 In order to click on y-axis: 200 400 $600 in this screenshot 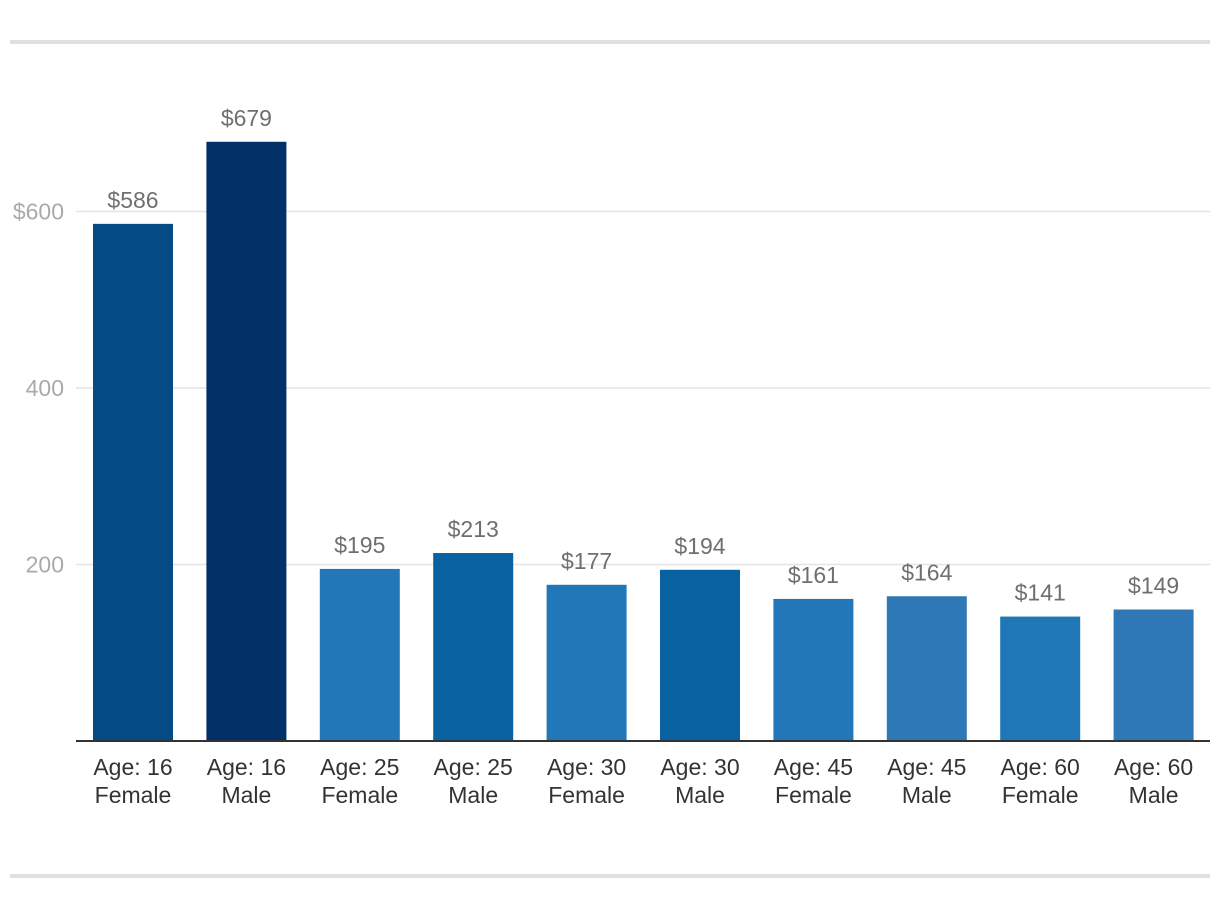, I will do `click(38, 388)`.